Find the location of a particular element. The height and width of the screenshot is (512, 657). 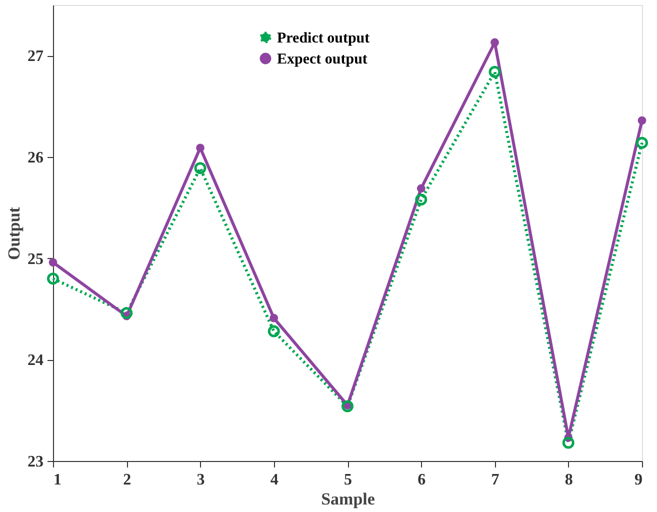

x-tick-label: 7 is located at coordinates (495, 480).